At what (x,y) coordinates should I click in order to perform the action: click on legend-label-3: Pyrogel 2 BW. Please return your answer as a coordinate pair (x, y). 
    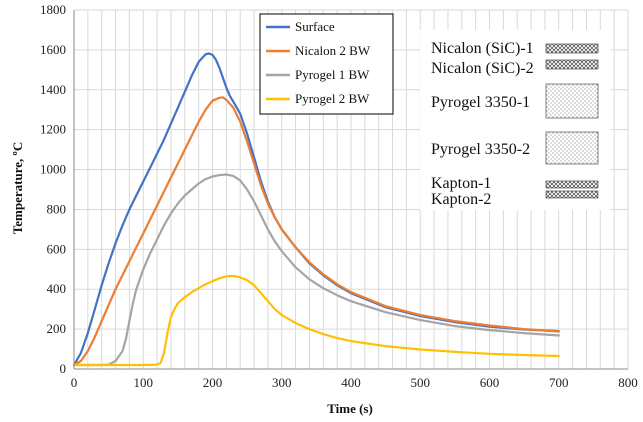
    Looking at the image, I should click on (332, 98).